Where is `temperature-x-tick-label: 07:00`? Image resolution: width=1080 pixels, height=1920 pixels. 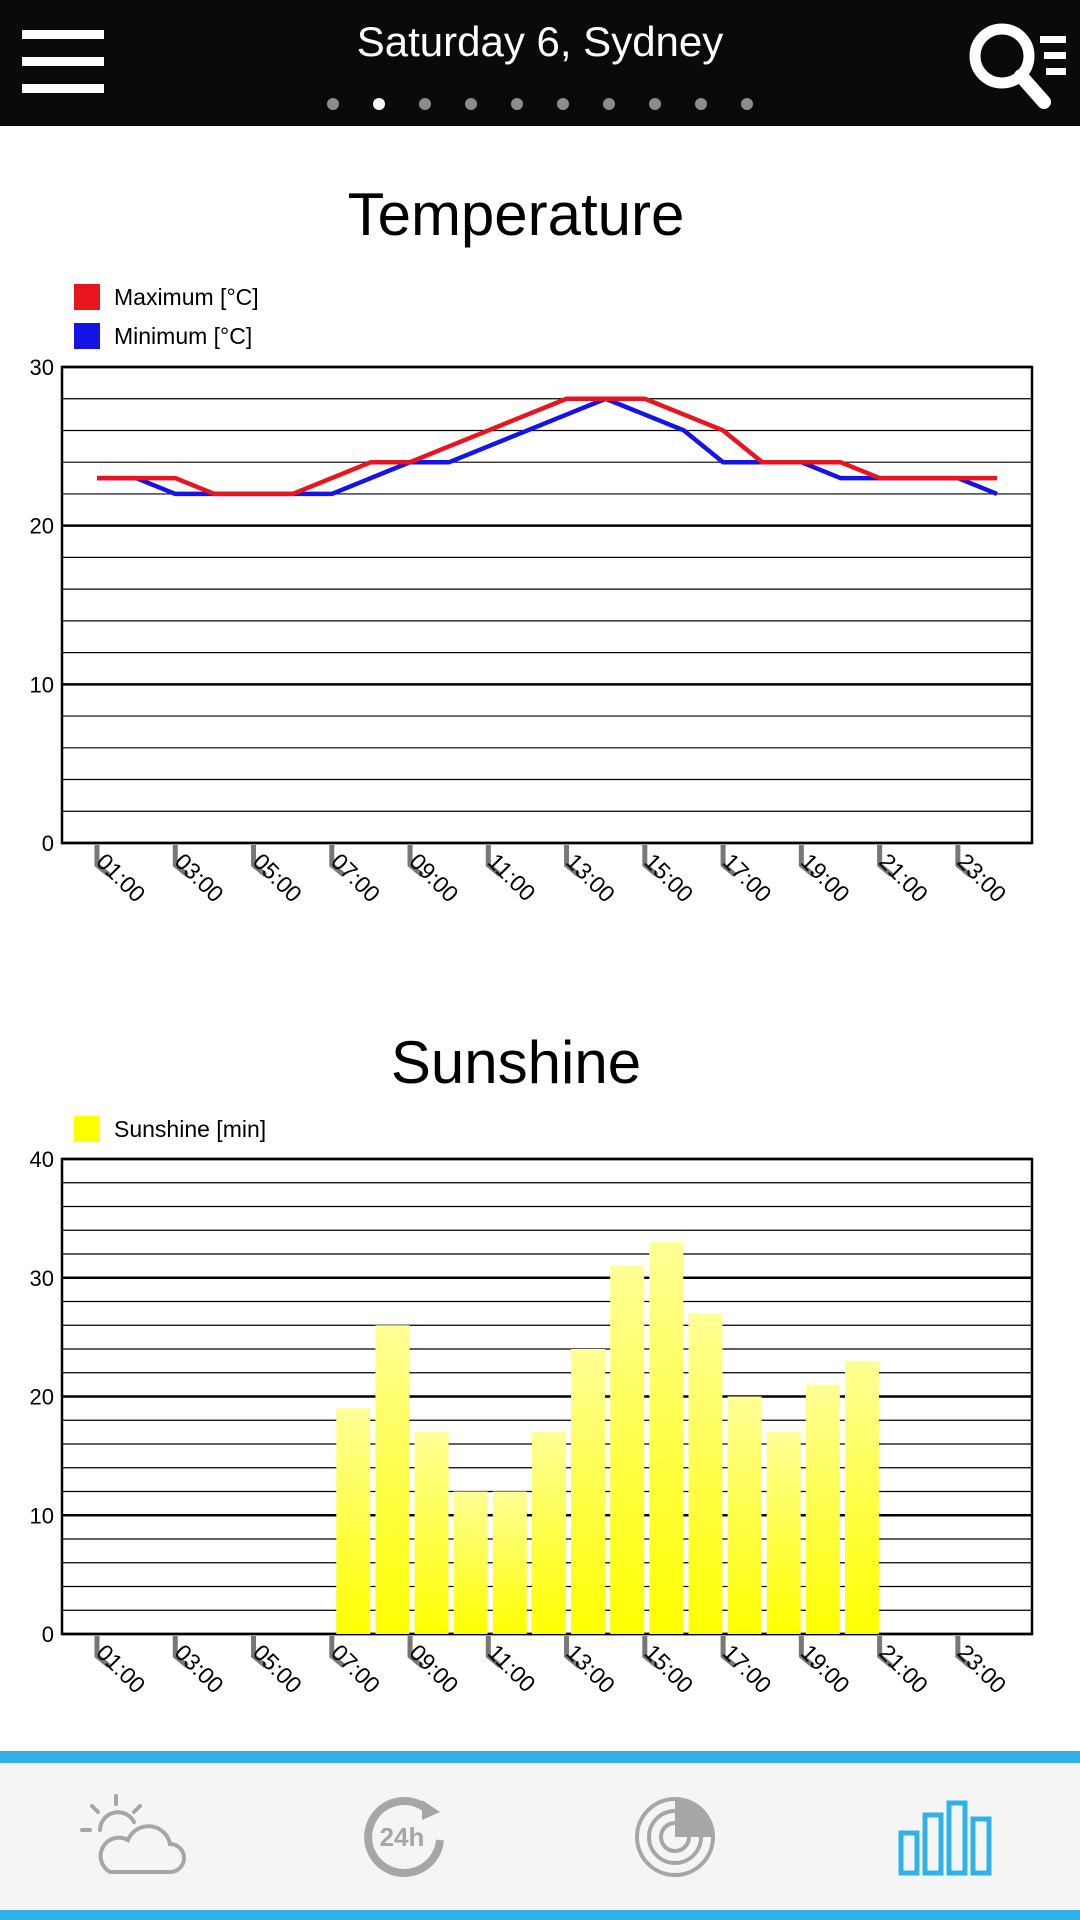 temperature-x-tick-label: 07:00 is located at coordinates (355, 877).